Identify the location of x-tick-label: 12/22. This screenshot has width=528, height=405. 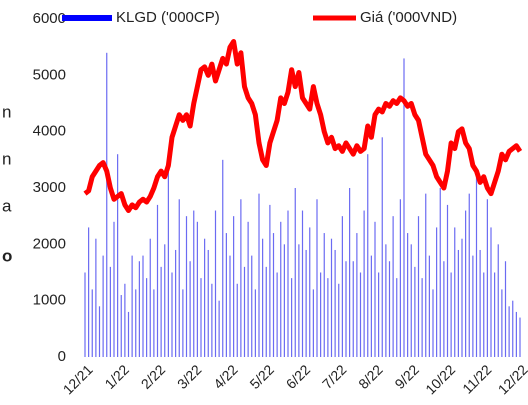
(511, 379).